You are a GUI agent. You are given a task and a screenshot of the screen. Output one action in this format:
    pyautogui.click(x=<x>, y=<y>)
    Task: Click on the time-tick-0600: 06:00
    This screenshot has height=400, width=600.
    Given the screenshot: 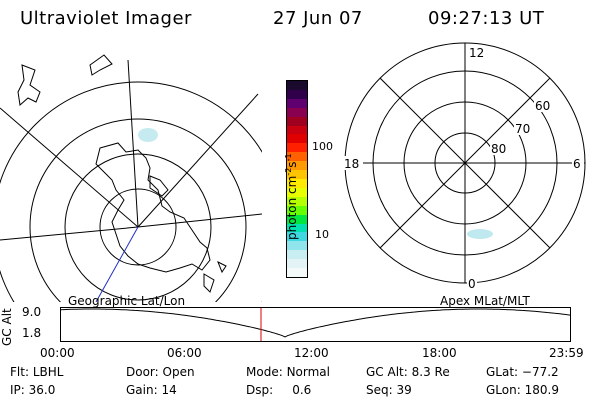 What is the action you would take?
    pyautogui.click(x=184, y=353)
    